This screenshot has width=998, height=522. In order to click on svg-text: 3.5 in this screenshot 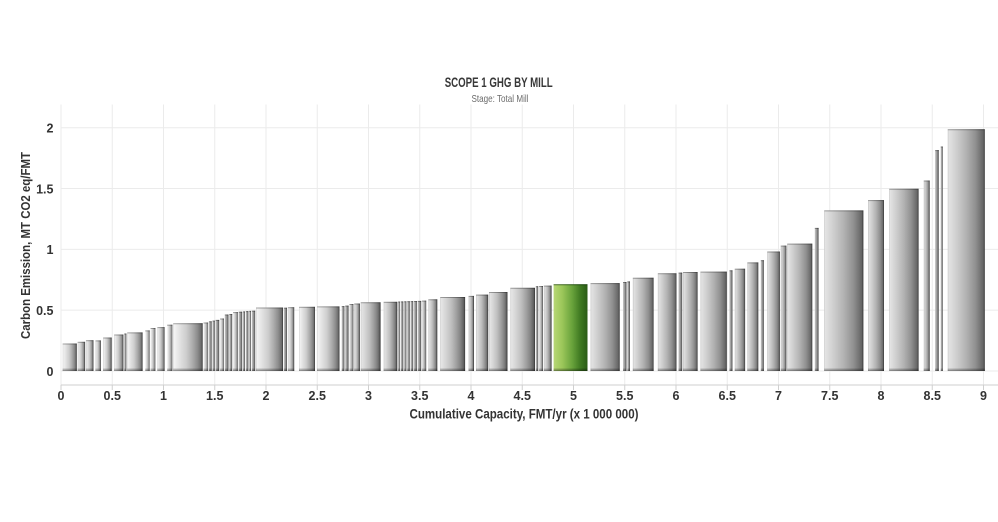, I will do `click(419, 396)`.